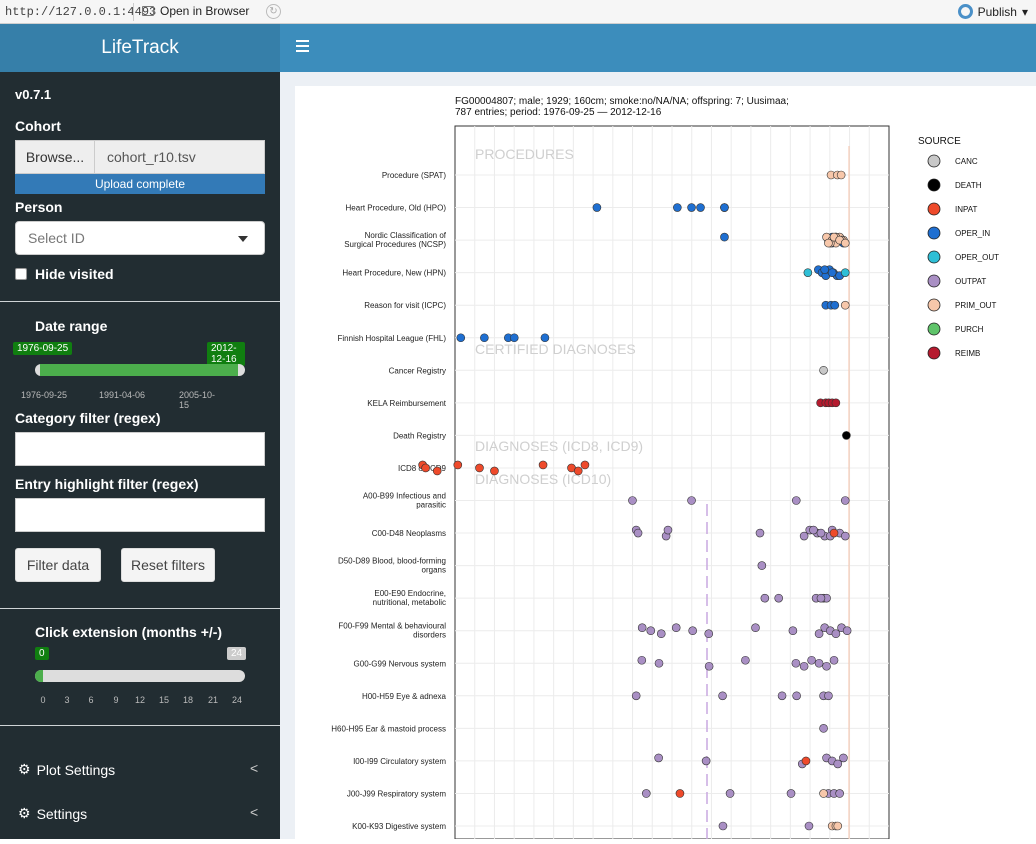 The image size is (1036, 844). What do you see at coordinates (66, 769) in the screenshot?
I see `plot-settings-menu: ⚙ Plot Settings` at bounding box center [66, 769].